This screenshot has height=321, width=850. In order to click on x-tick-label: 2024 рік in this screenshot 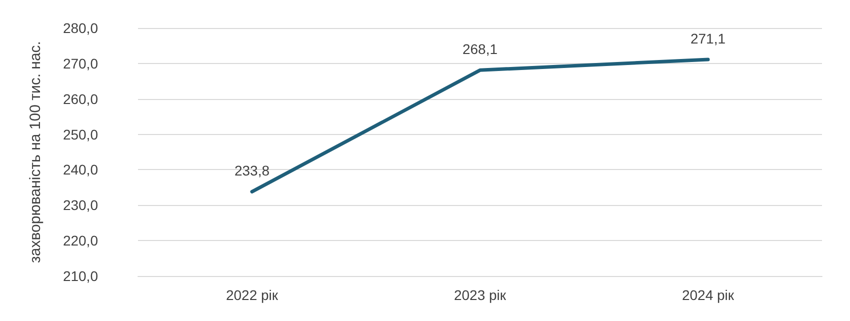, I will do `click(708, 295)`.